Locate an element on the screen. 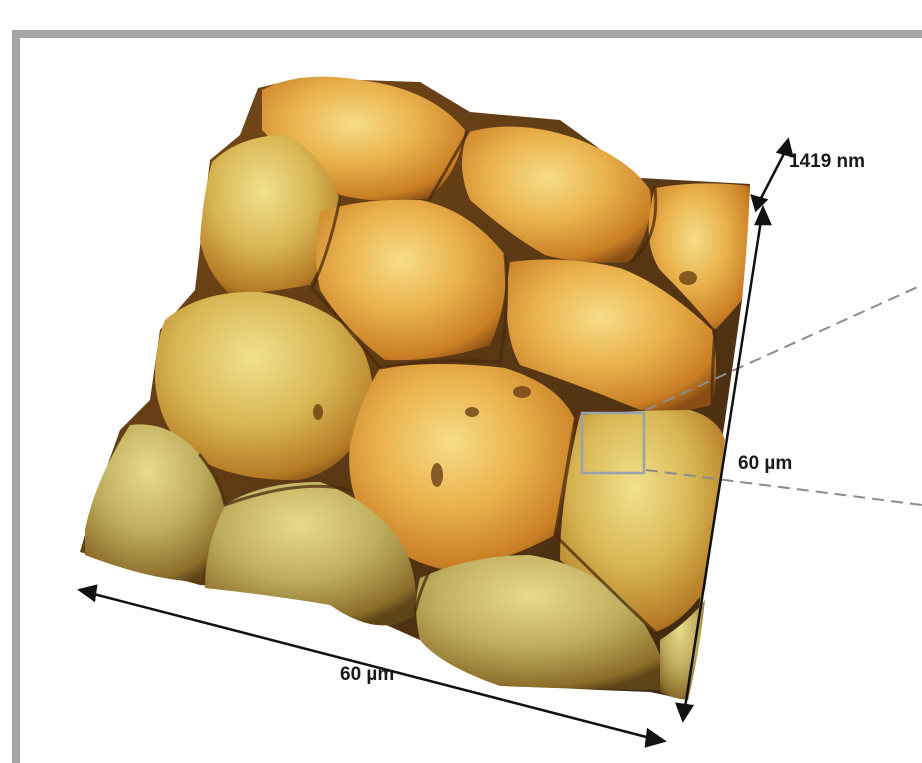 This screenshot has height=763, width=922. zoom-line-bottom is located at coordinates (783, 487).